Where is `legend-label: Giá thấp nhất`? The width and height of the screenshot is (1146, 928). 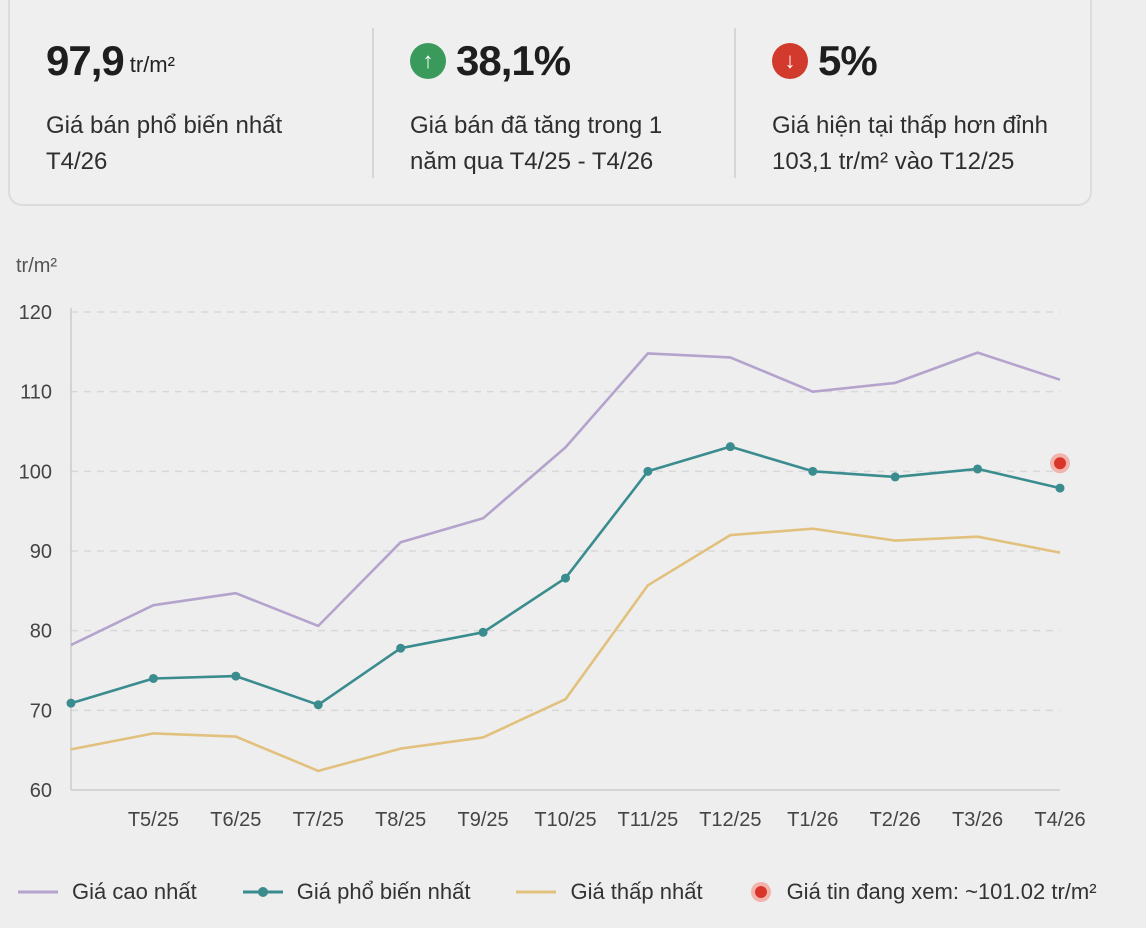
legend-label: Giá thấp nhất is located at coordinates (636, 891).